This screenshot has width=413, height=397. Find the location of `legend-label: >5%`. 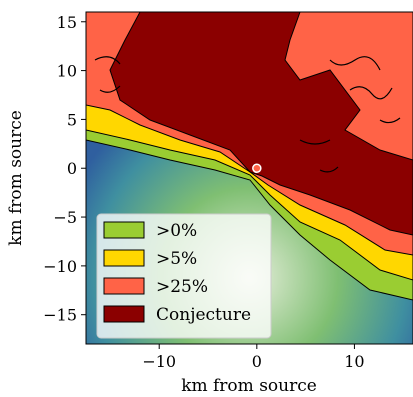

legend-label: >5% is located at coordinates (176, 259).